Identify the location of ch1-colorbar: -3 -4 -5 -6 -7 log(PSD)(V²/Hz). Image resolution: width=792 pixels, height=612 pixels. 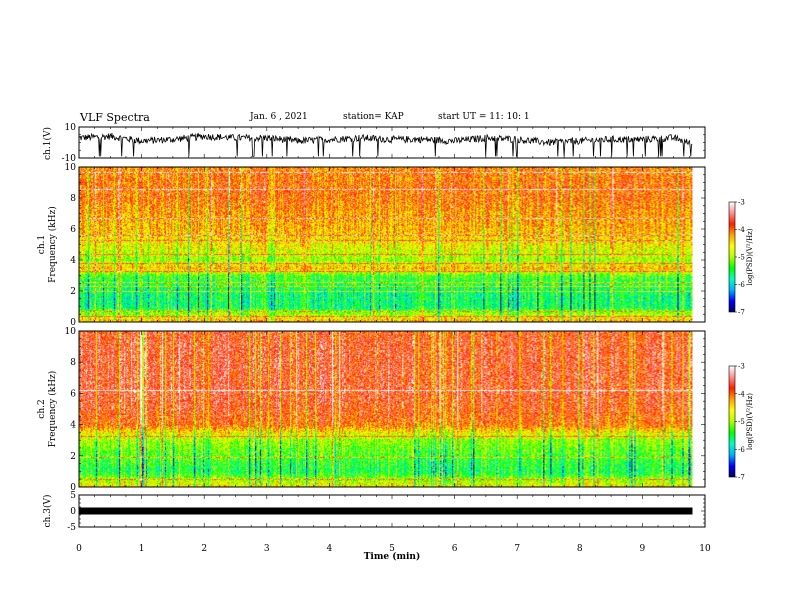
(741, 258).